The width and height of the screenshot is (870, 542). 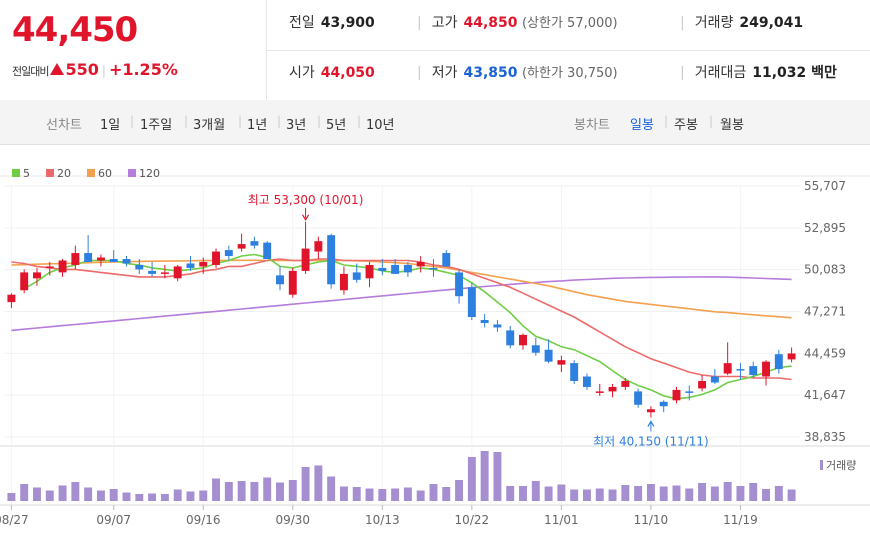 What do you see at coordinates (332, 72) in the screenshot?
I see `open-price: 시가 44,050` at bounding box center [332, 72].